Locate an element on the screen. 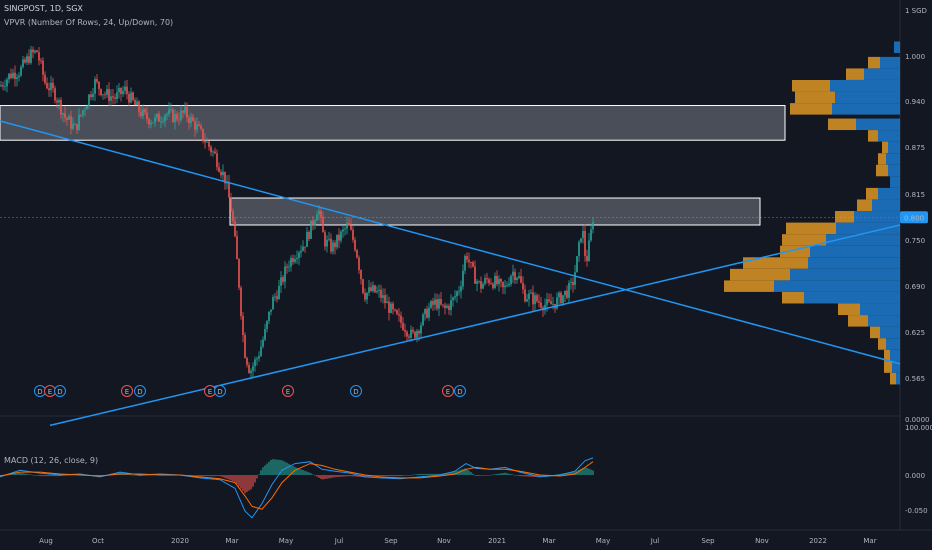  earnings-marker is located at coordinates (448, 391).